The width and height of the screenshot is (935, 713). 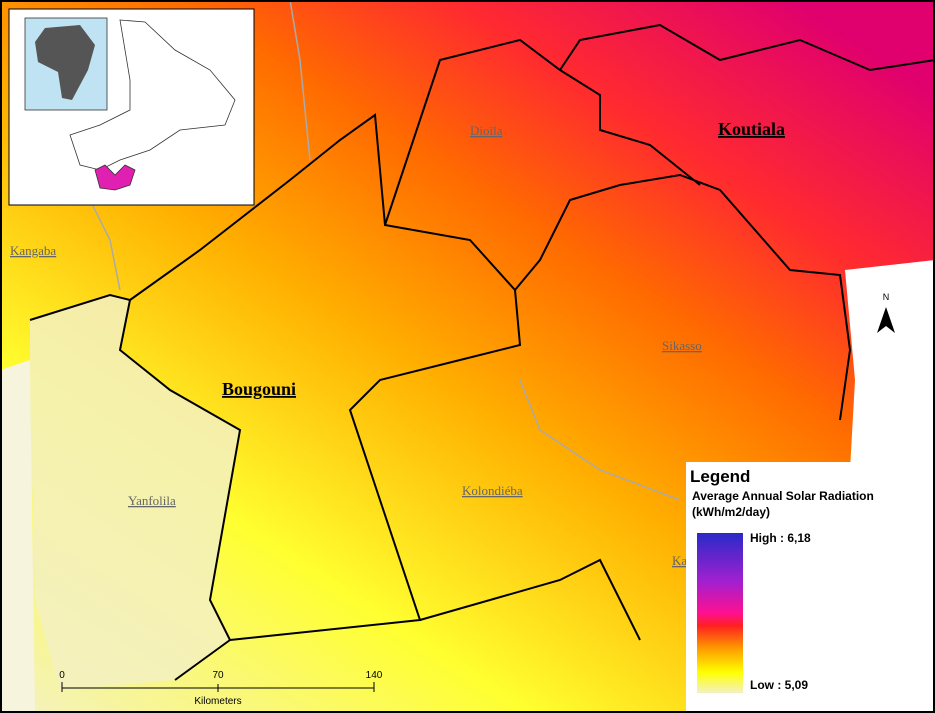 I want to click on north-label: N, so click(x=886, y=297).